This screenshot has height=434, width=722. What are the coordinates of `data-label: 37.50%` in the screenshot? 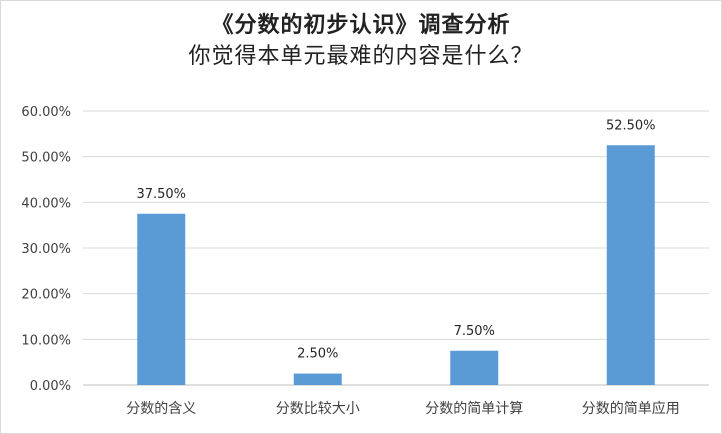 It's located at (161, 194).